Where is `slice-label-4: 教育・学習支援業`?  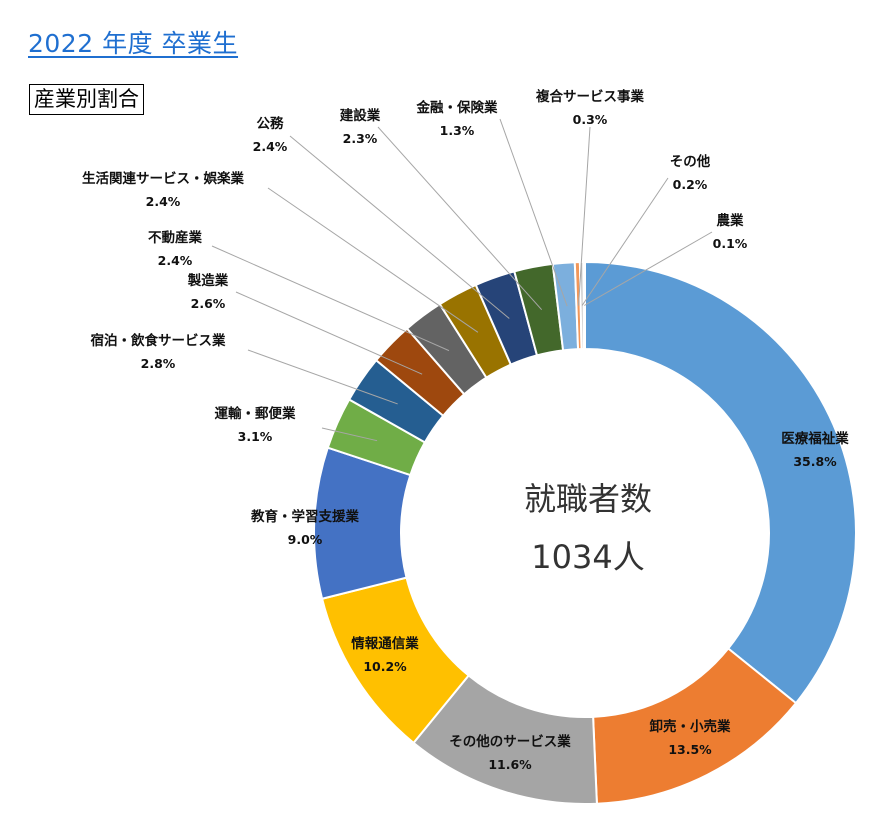
slice-label-4: 教育・学習支援業 is located at coordinates (305, 516).